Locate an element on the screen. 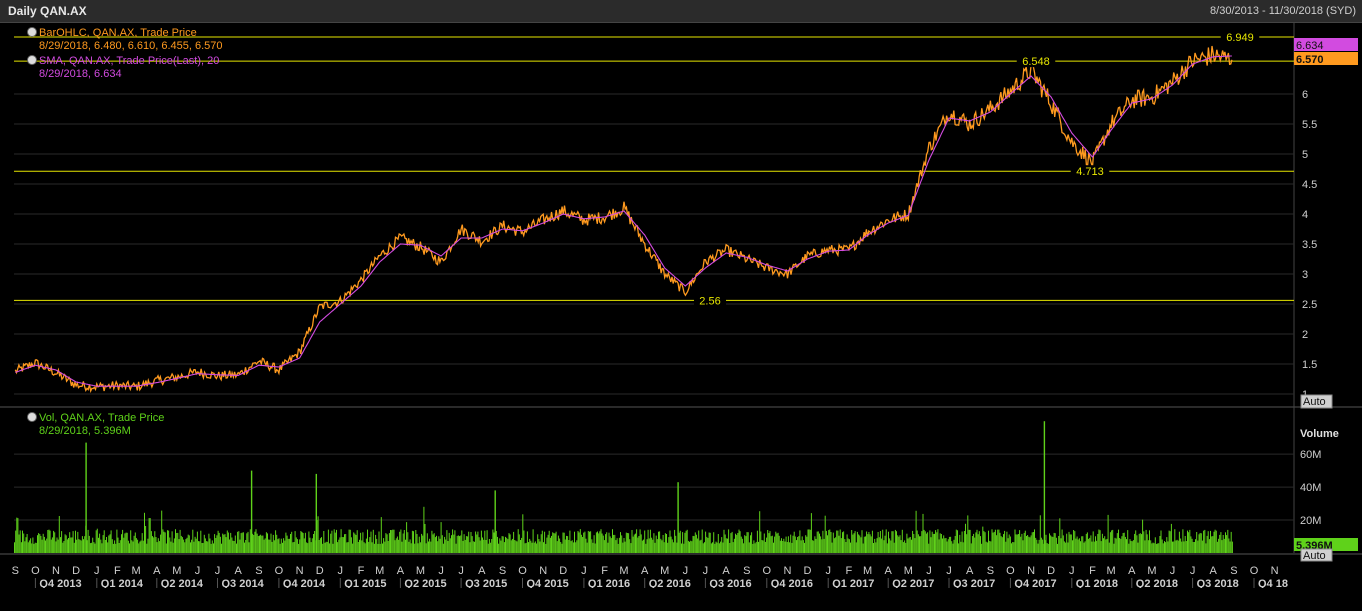 Image resolution: width=1362 pixels, height=611 pixels. level-label: 6.949 is located at coordinates (1240, 38).